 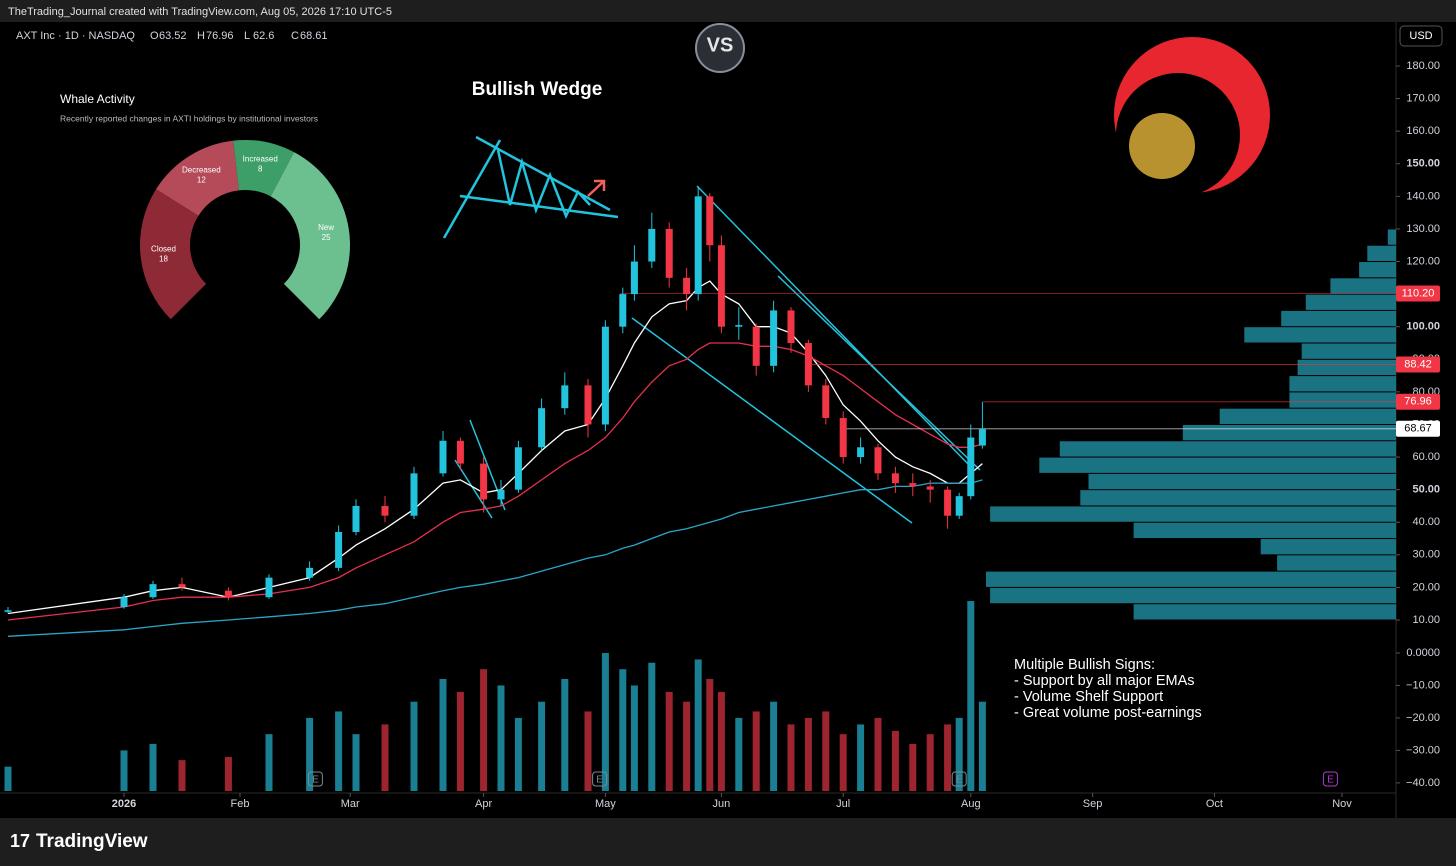 I want to click on annotation-line: - Support by all major EMAs, so click(x=1104, y=681).